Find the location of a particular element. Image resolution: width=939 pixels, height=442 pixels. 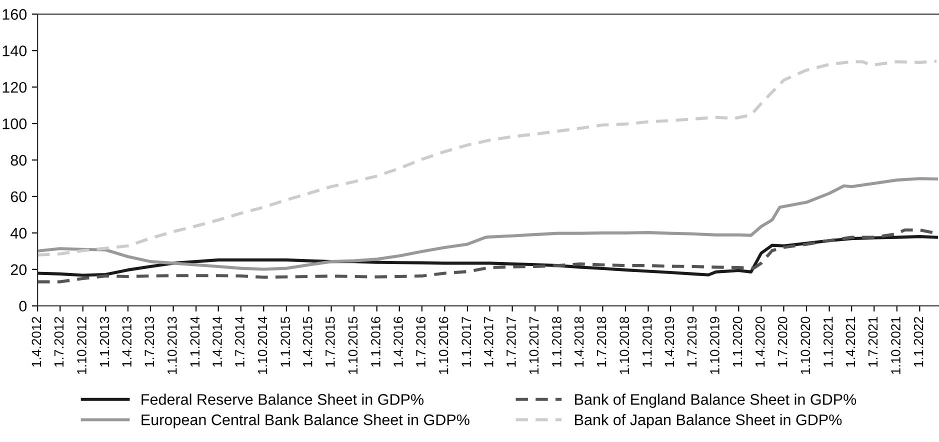

legend-label: European Central Bank Balance Sheet in GDP% is located at coordinates (306, 421).